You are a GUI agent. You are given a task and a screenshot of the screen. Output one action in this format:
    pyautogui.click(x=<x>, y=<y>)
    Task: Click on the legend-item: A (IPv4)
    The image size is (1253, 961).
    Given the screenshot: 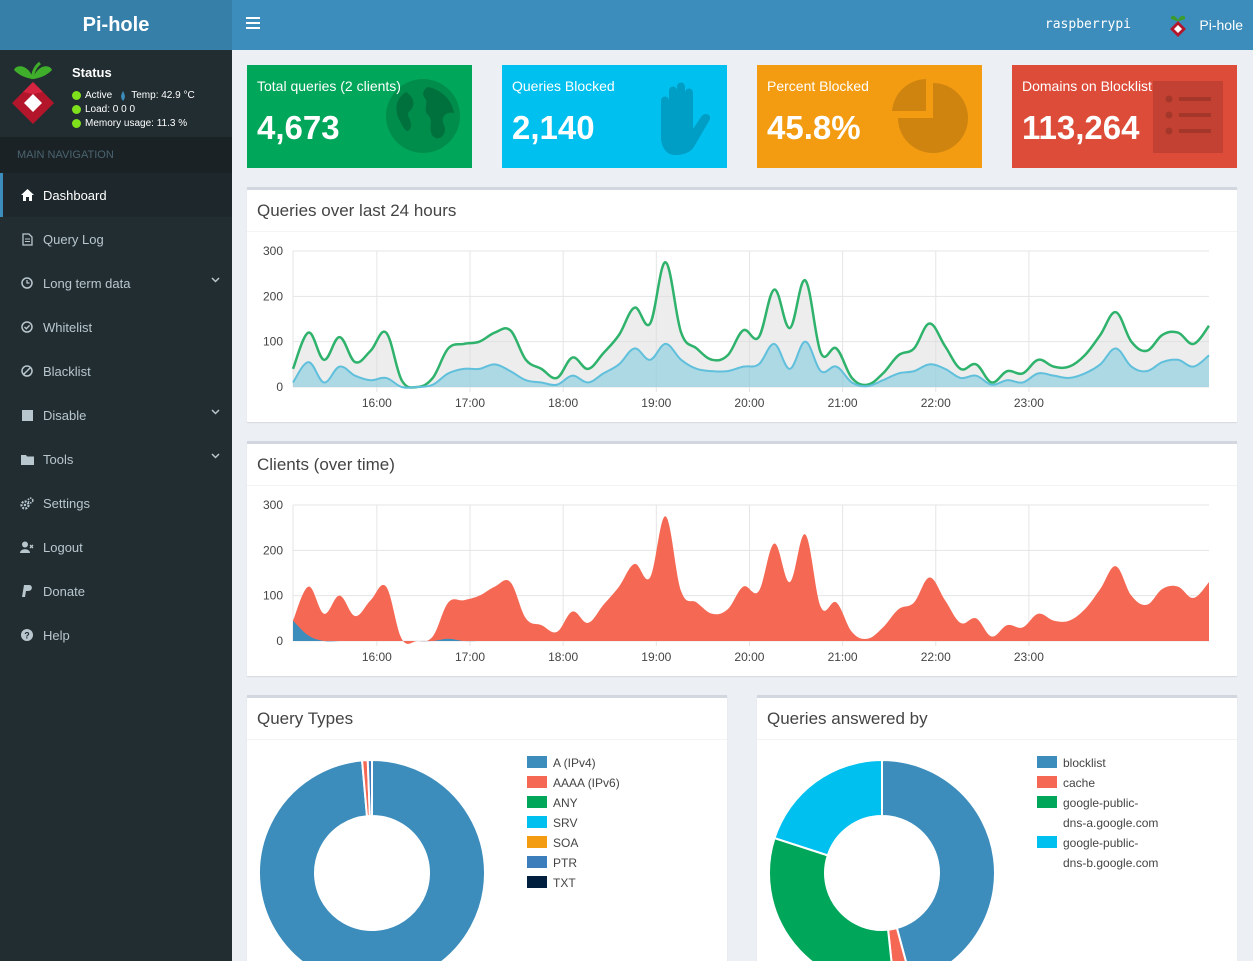 What is the action you would take?
    pyautogui.click(x=573, y=766)
    